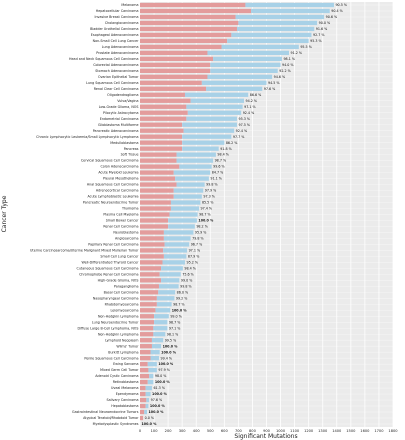 This screenshot has width=405, height=440. I want to click on category-label: Thymoma, so click(130, 209).